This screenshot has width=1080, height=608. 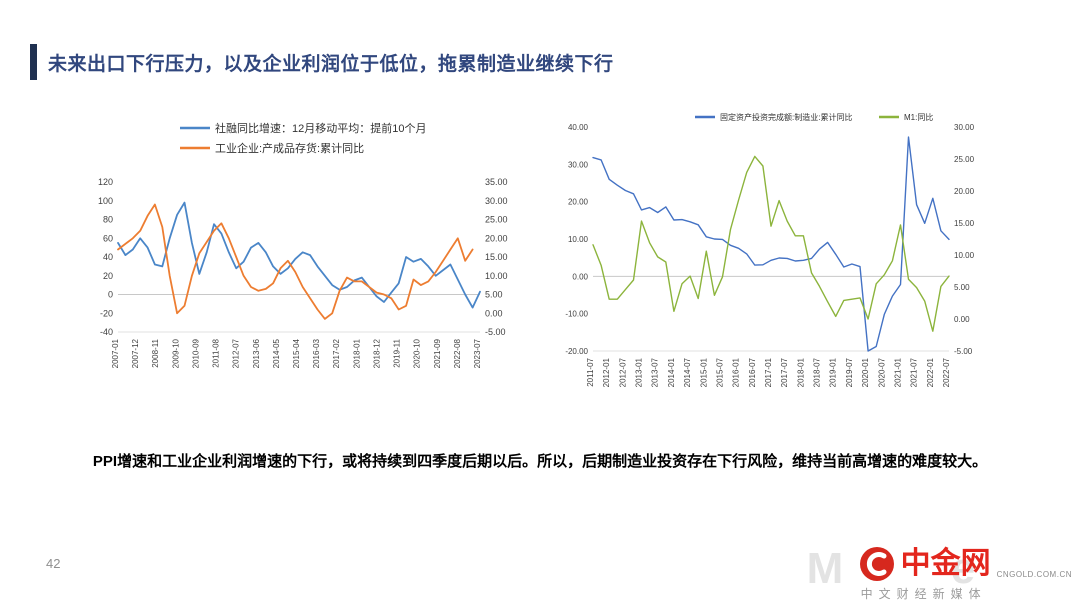 What do you see at coordinates (786, 117) in the screenshot?
I see `legend-label: 固定资产投资完成额:制造业:累计同比` at bounding box center [786, 117].